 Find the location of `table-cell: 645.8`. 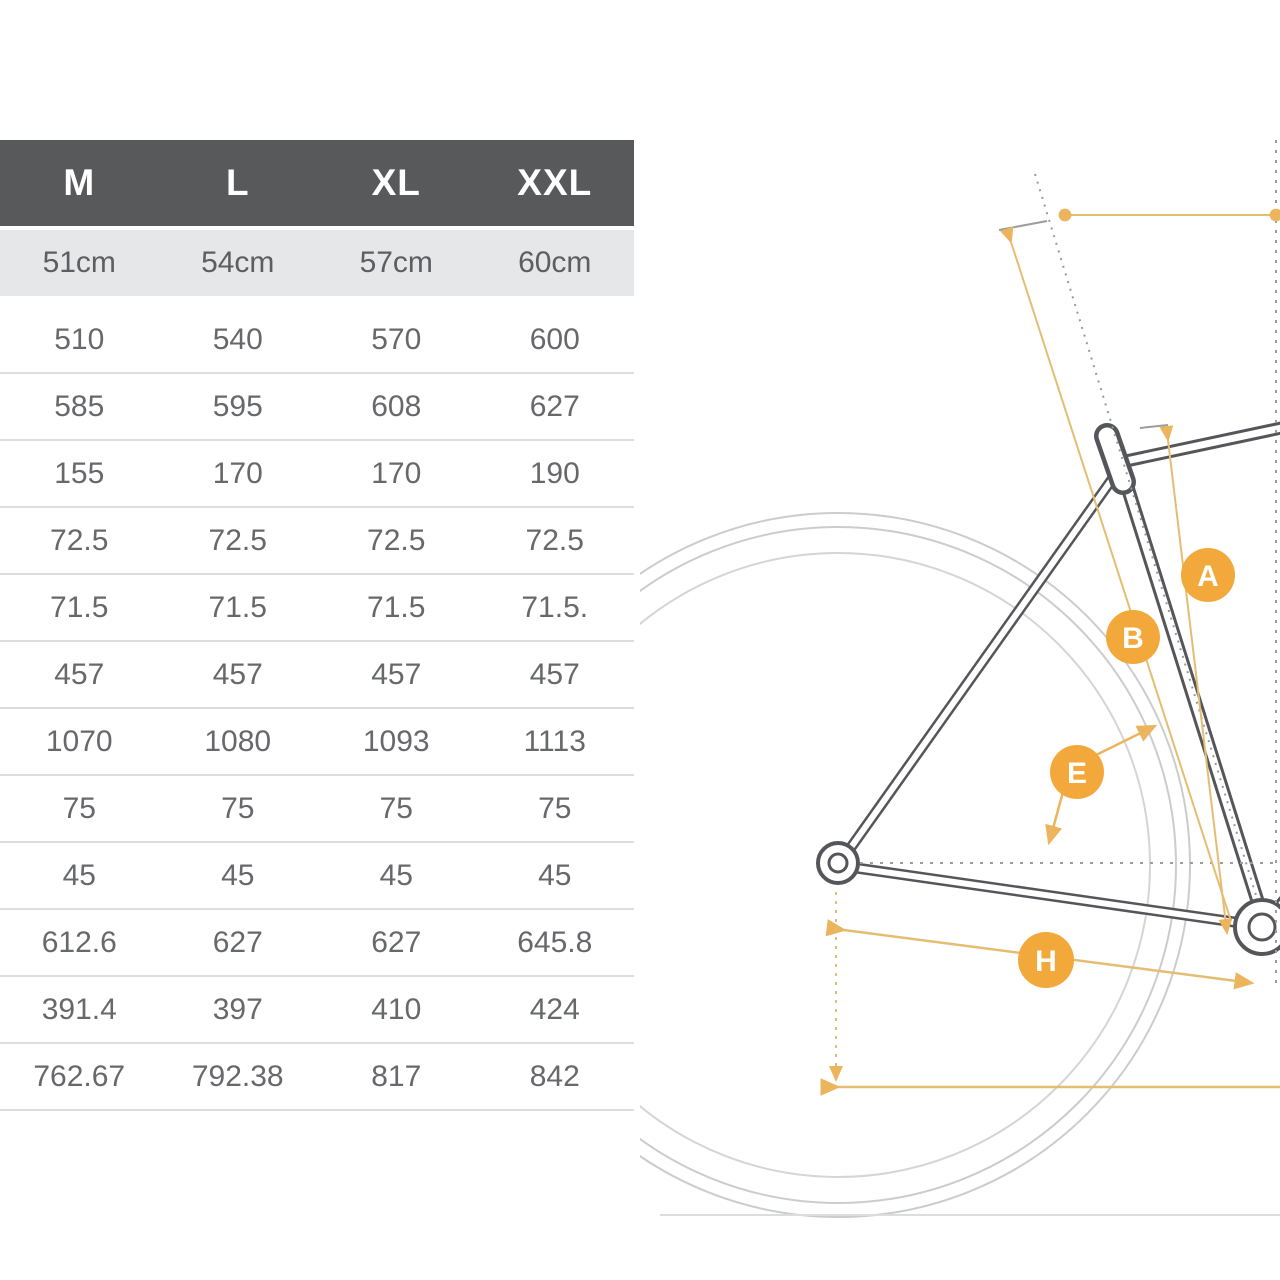

table-cell: 645.8 is located at coordinates (555, 942).